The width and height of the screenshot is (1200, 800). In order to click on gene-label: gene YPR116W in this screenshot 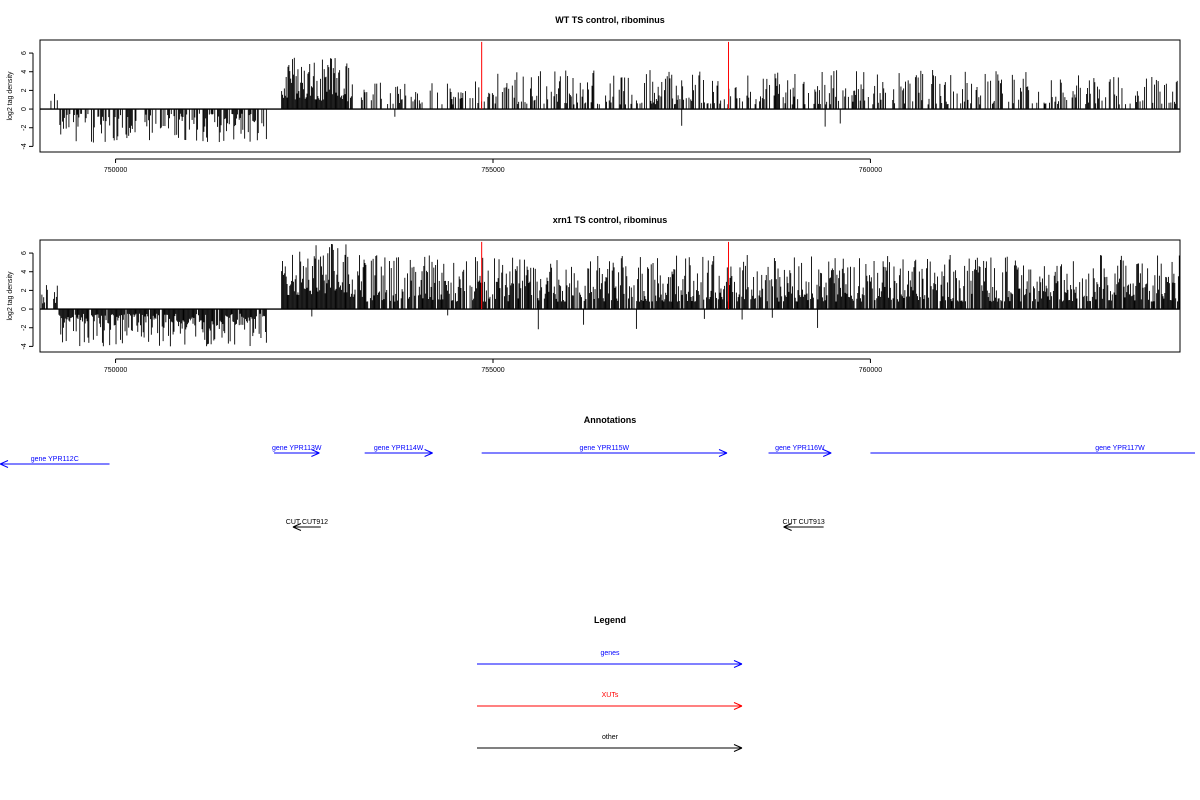, I will do `click(800, 448)`.